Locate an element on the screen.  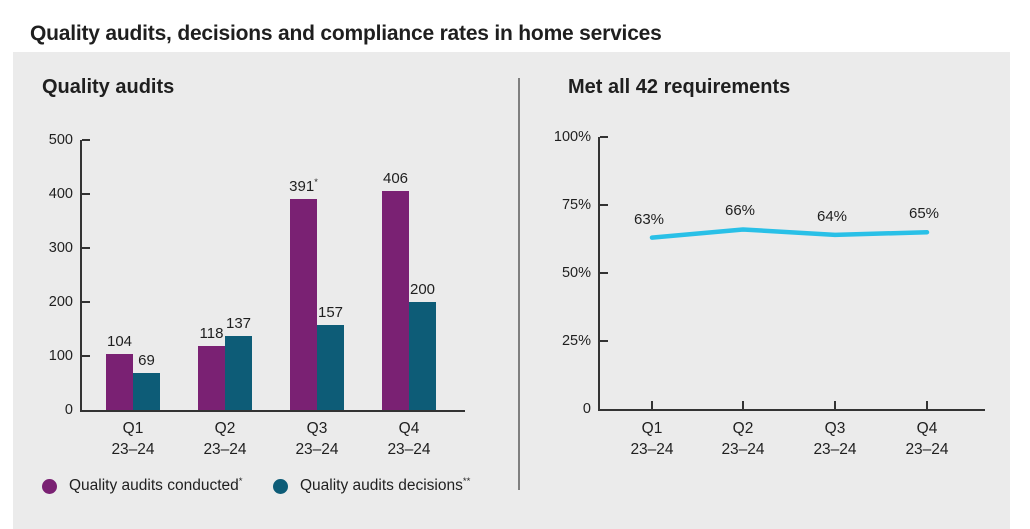
bar-value-label: 118 is located at coordinates (211, 333).